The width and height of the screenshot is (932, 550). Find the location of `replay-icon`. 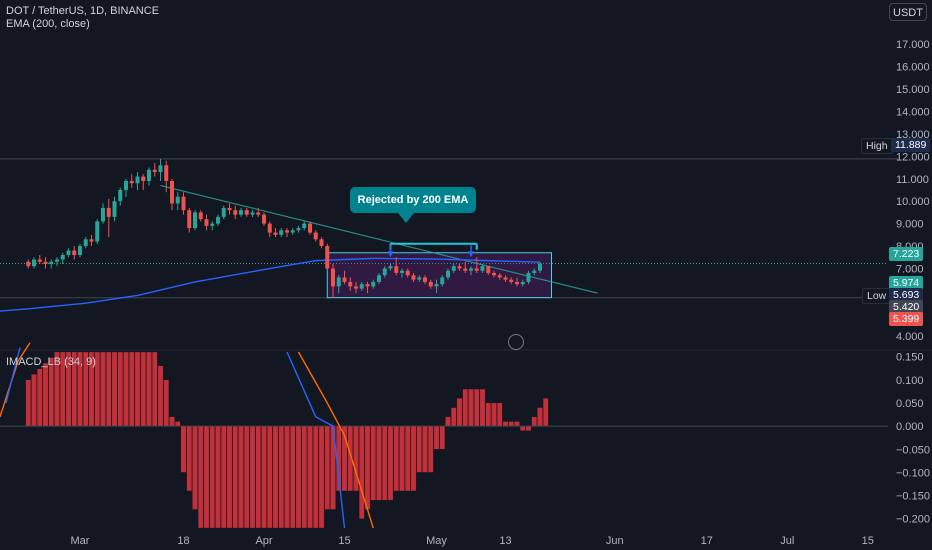

replay-icon is located at coordinates (516, 342).